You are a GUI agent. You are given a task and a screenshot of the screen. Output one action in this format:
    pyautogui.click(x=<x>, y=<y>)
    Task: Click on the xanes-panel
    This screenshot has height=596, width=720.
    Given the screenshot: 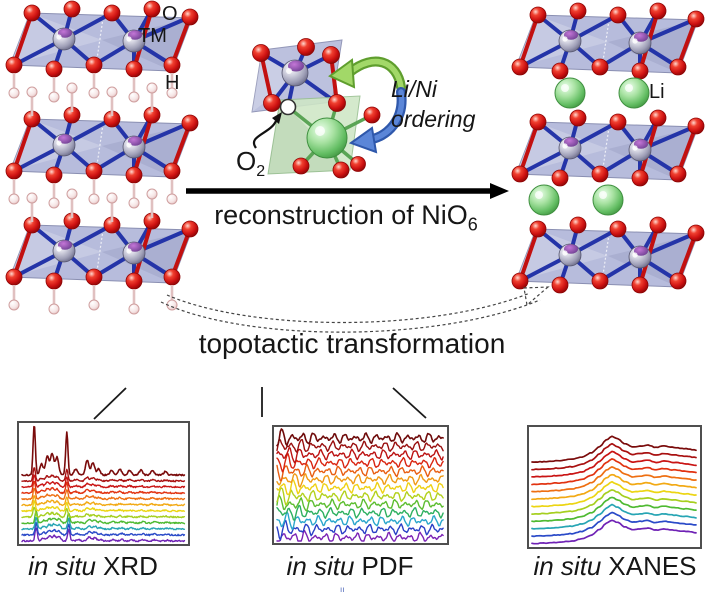 What is the action you would take?
    pyautogui.click(x=614, y=487)
    